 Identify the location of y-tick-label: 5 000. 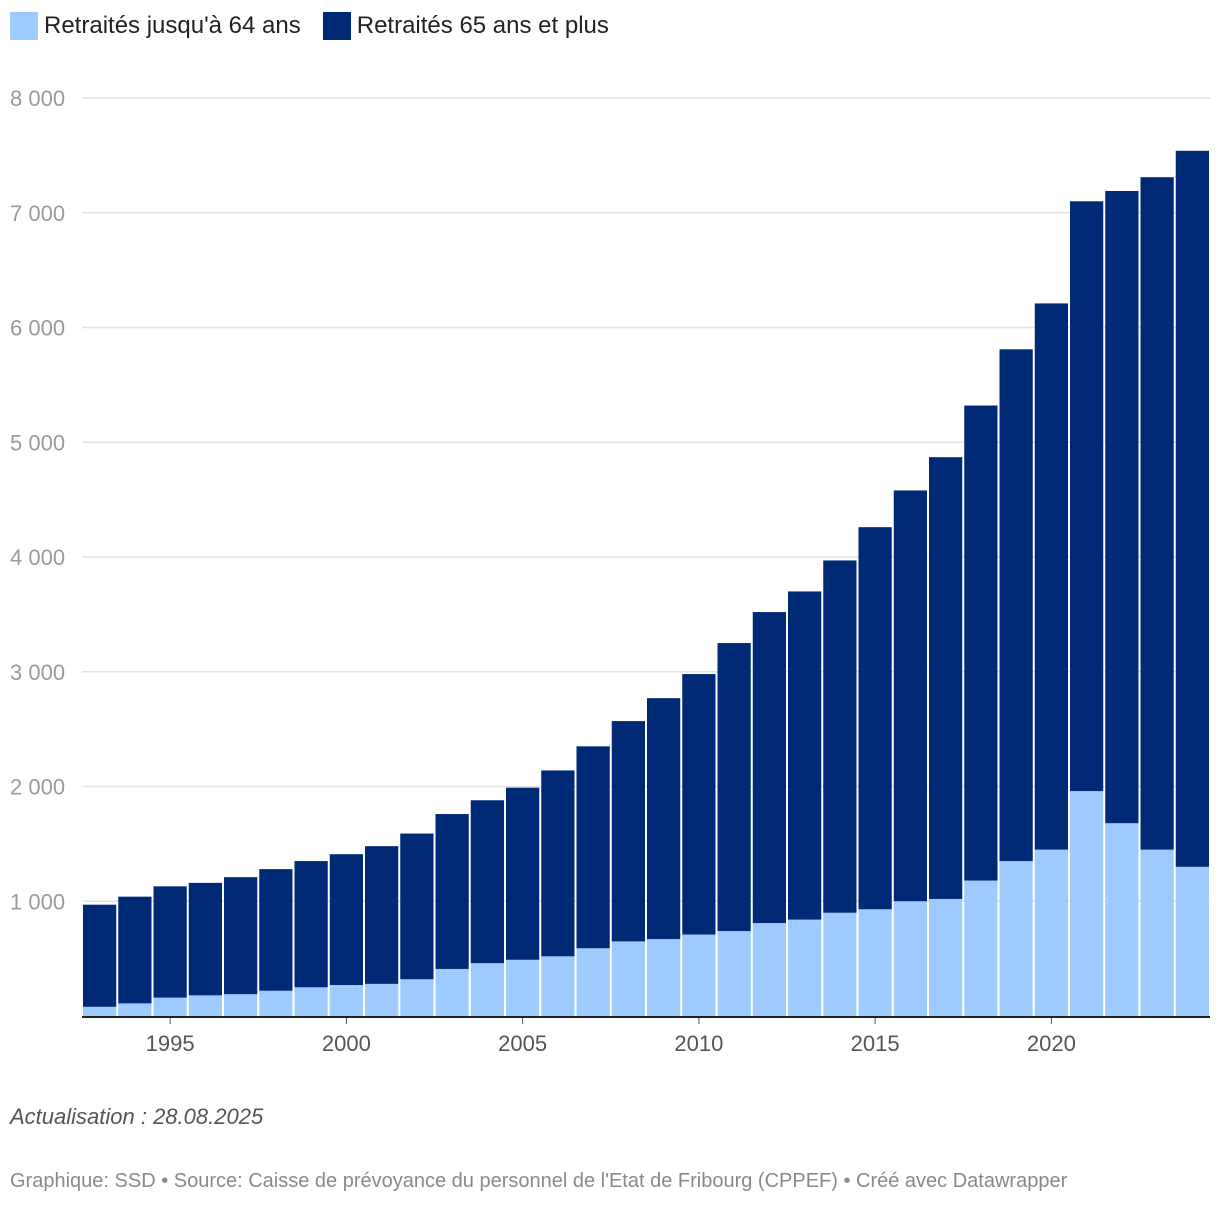
(37, 442).